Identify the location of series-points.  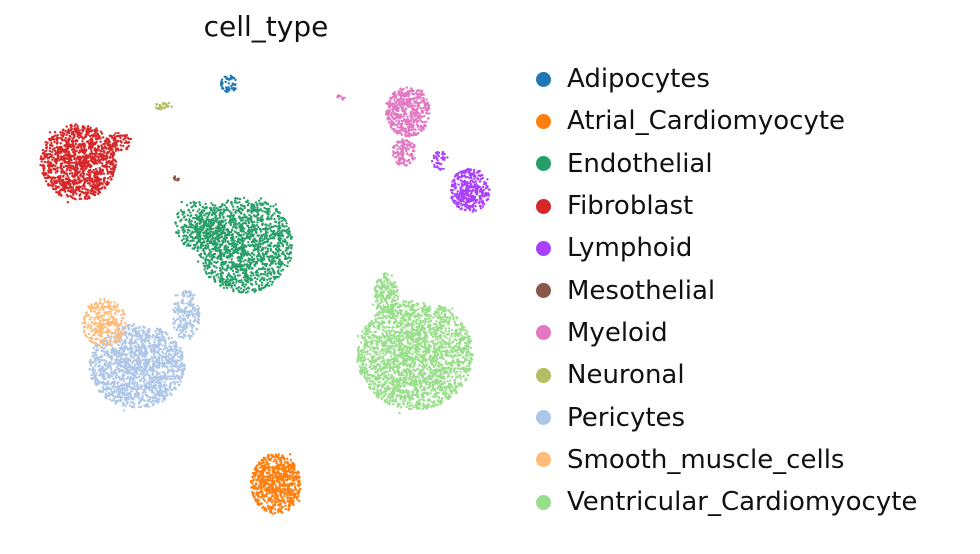
(144, 350).